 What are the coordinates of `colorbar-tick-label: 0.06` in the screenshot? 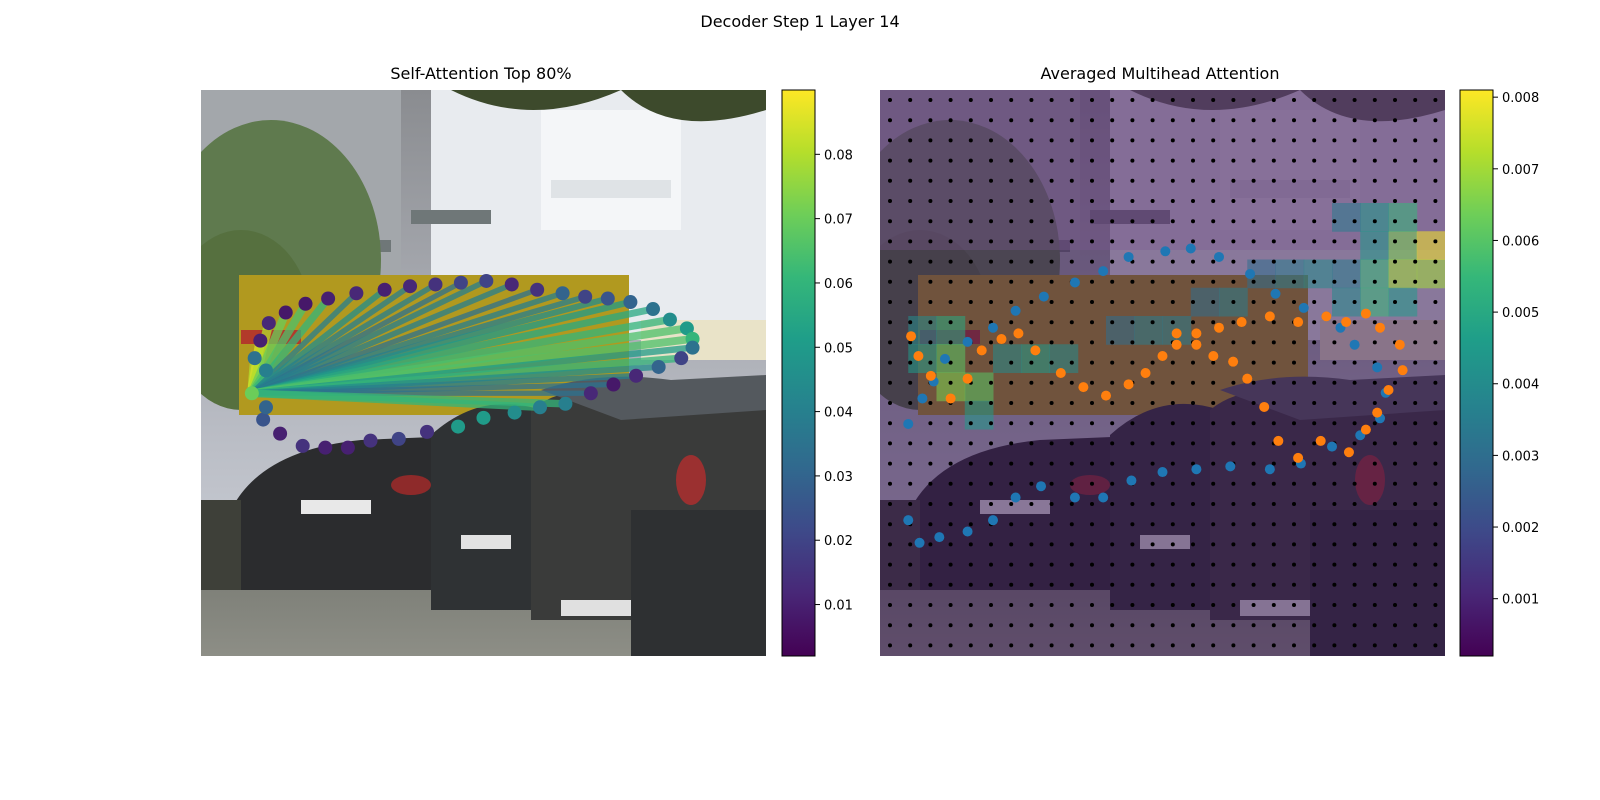 It's located at (838, 284).